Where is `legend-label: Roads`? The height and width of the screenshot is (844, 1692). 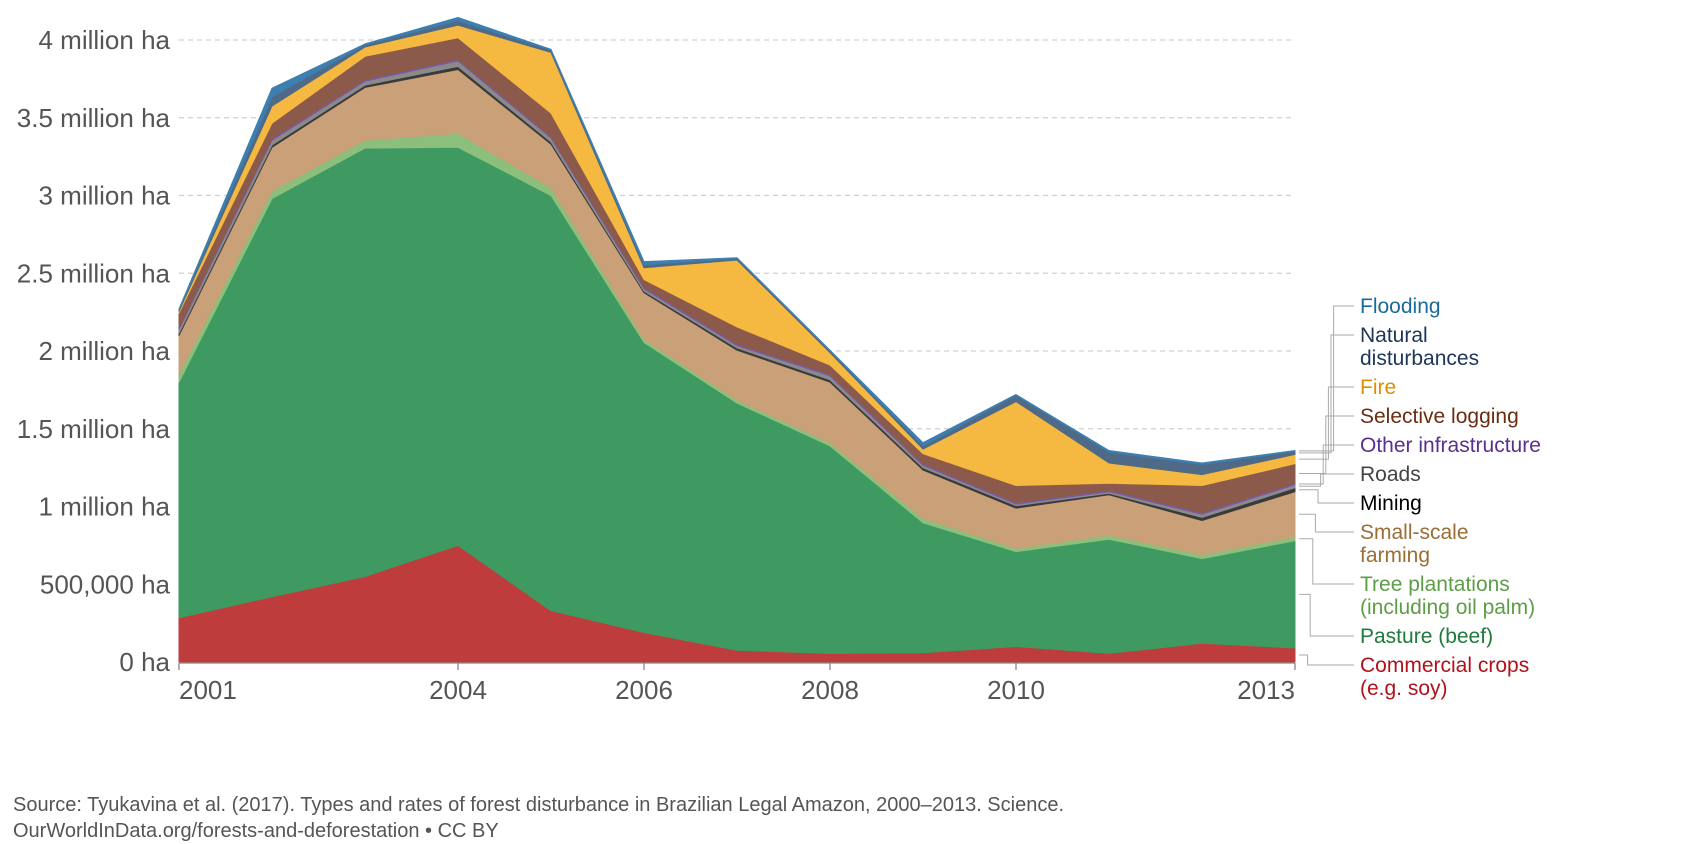
legend-label: Roads is located at coordinates (1390, 474).